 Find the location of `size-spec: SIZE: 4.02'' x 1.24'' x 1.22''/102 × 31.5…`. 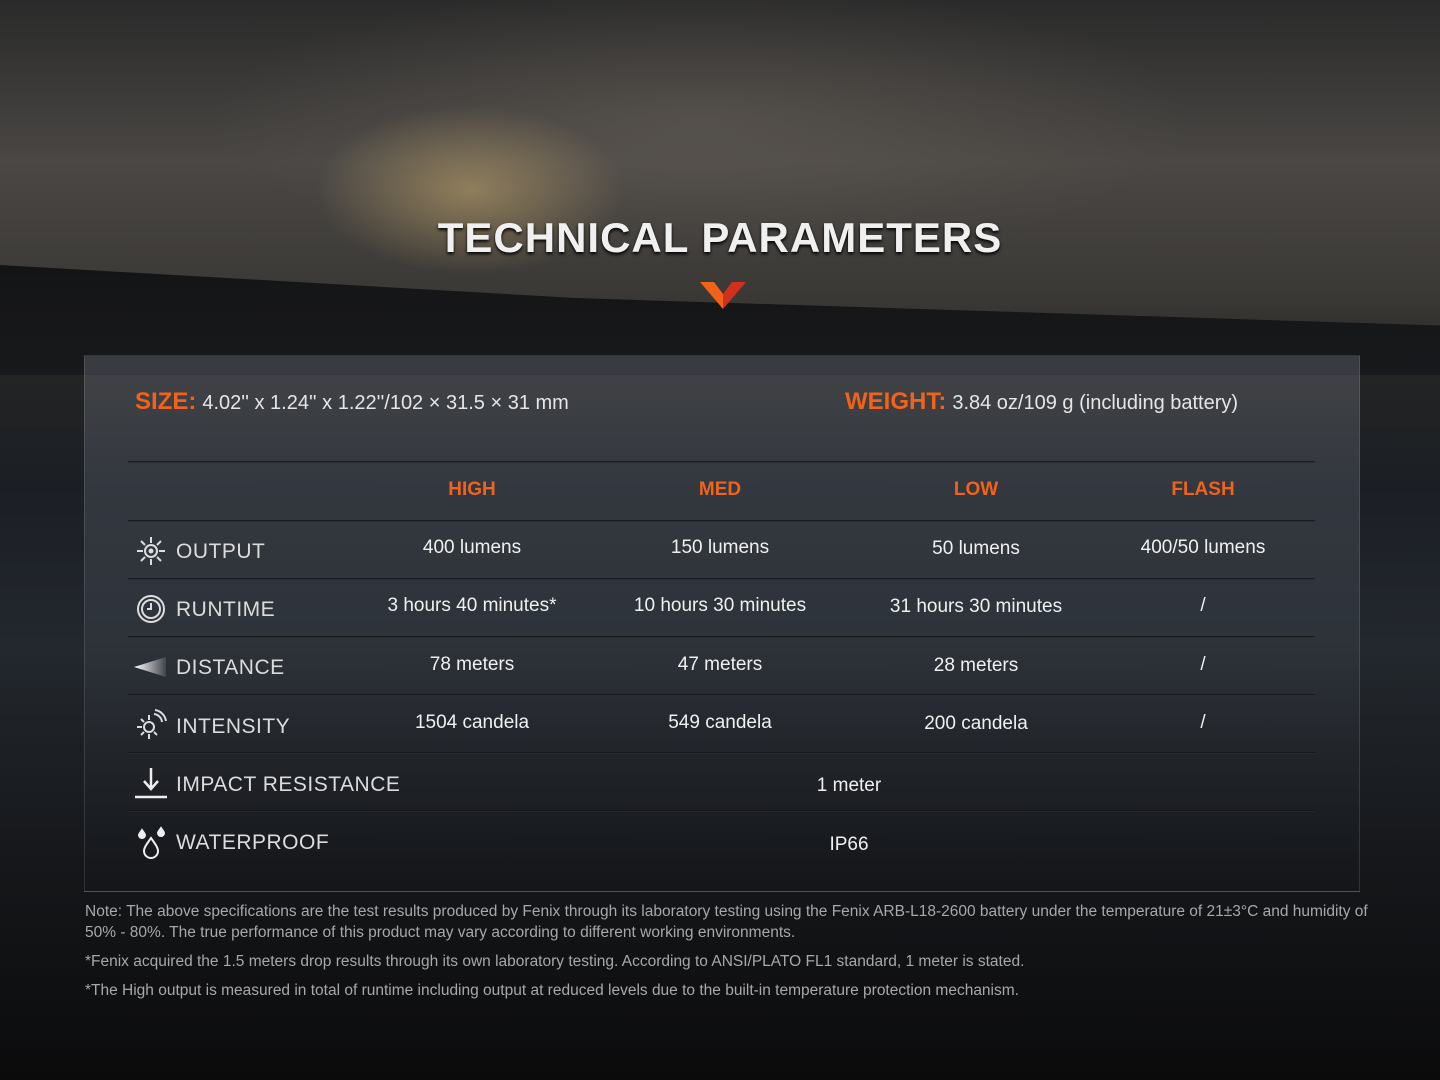

size-spec: SIZE: 4.02'' x 1.24'' x 1.22''/102 × 31.5… is located at coordinates (352, 402).